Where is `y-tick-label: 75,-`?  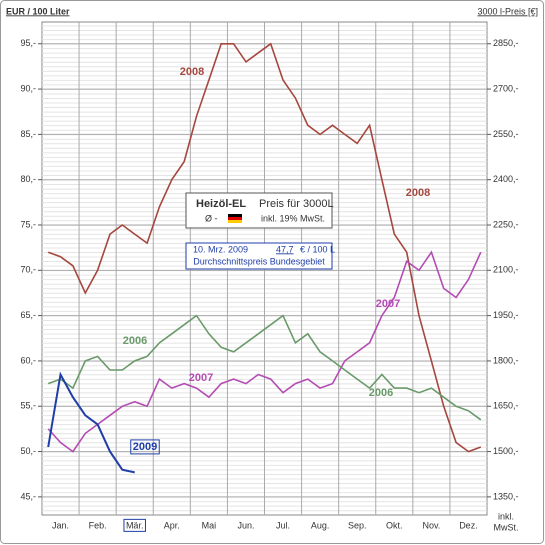
y-tick-label: 75,- is located at coordinates (28, 224).